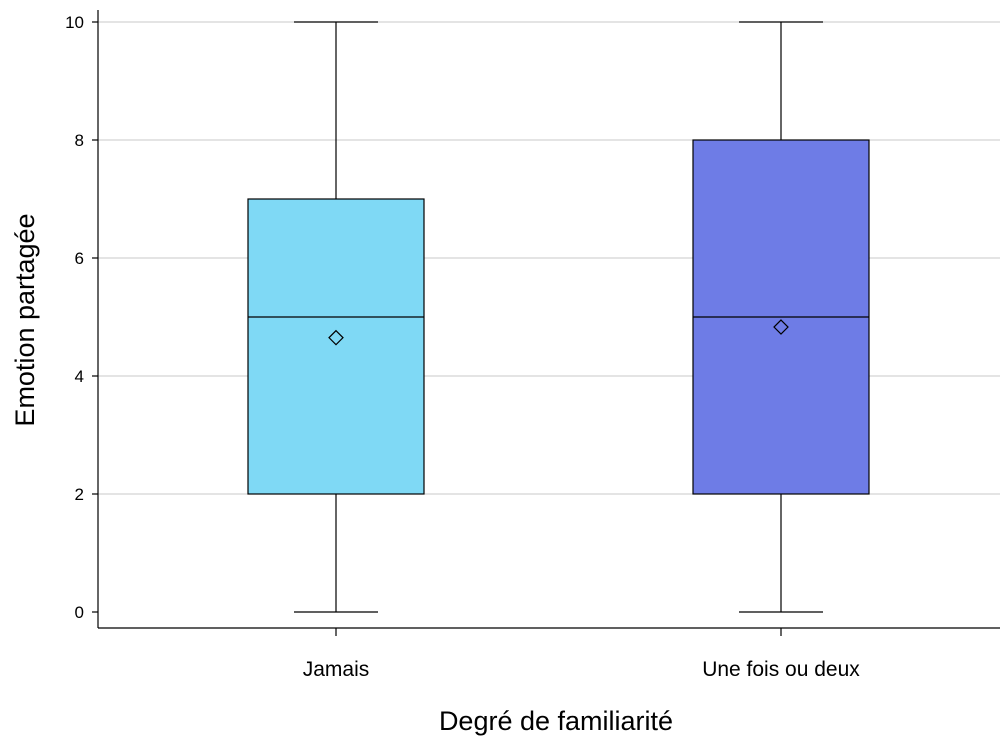 The height and width of the screenshot is (738, 1006). What do you see at coordinates (79, 612) in the screenshot?
I see `y-tick-label-0: 0` at bounding box center [79, 612].